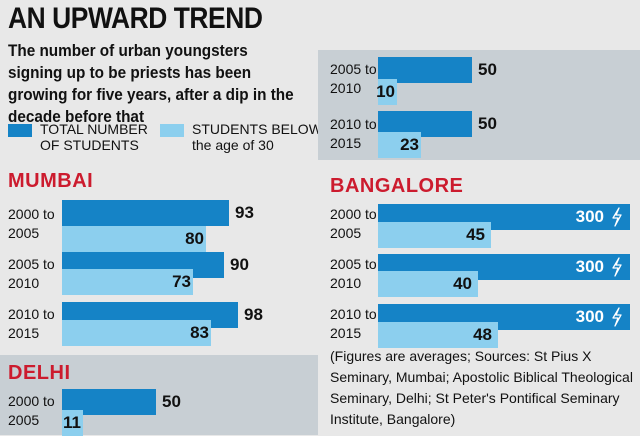  Describe the element at coordinates (159, 395) in the screenshot. I see `delhi-panel-bottom` at that location.